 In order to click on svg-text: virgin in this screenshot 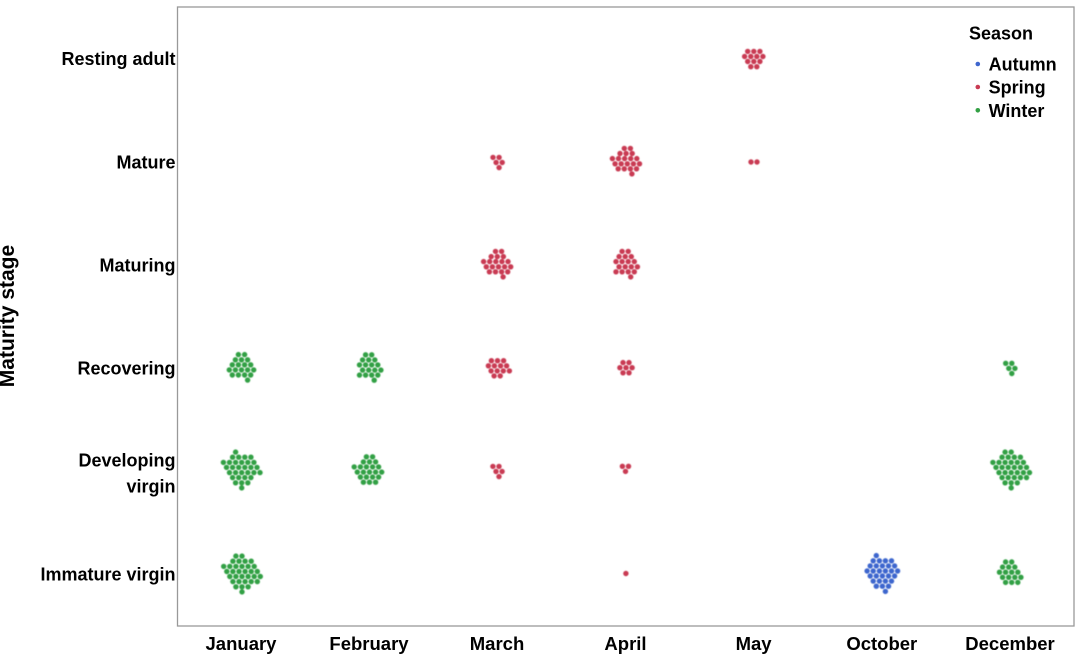, I will do `click(150, 487)`.